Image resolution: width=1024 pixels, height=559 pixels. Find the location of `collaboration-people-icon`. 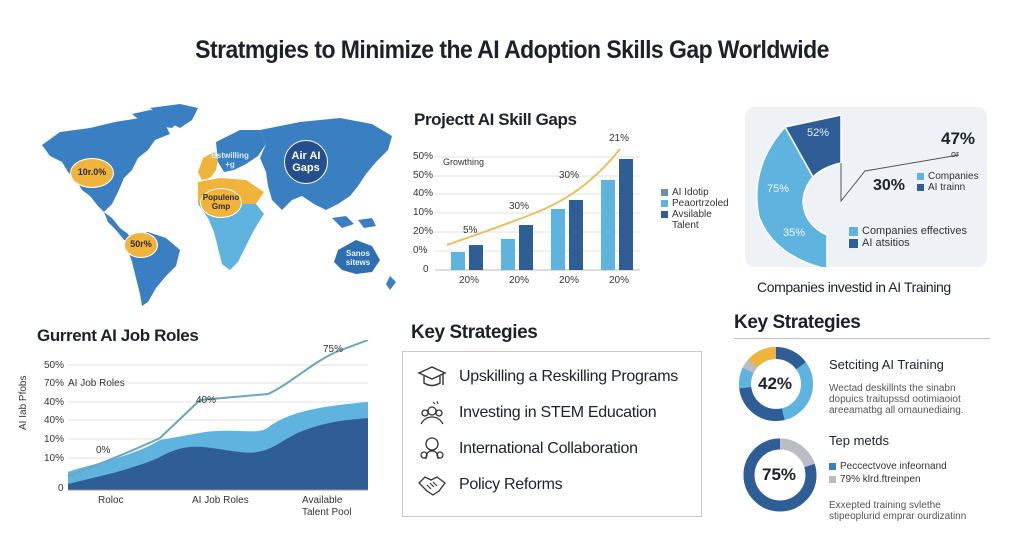

collaboration-people-icon is located at coordinates (432, 448).